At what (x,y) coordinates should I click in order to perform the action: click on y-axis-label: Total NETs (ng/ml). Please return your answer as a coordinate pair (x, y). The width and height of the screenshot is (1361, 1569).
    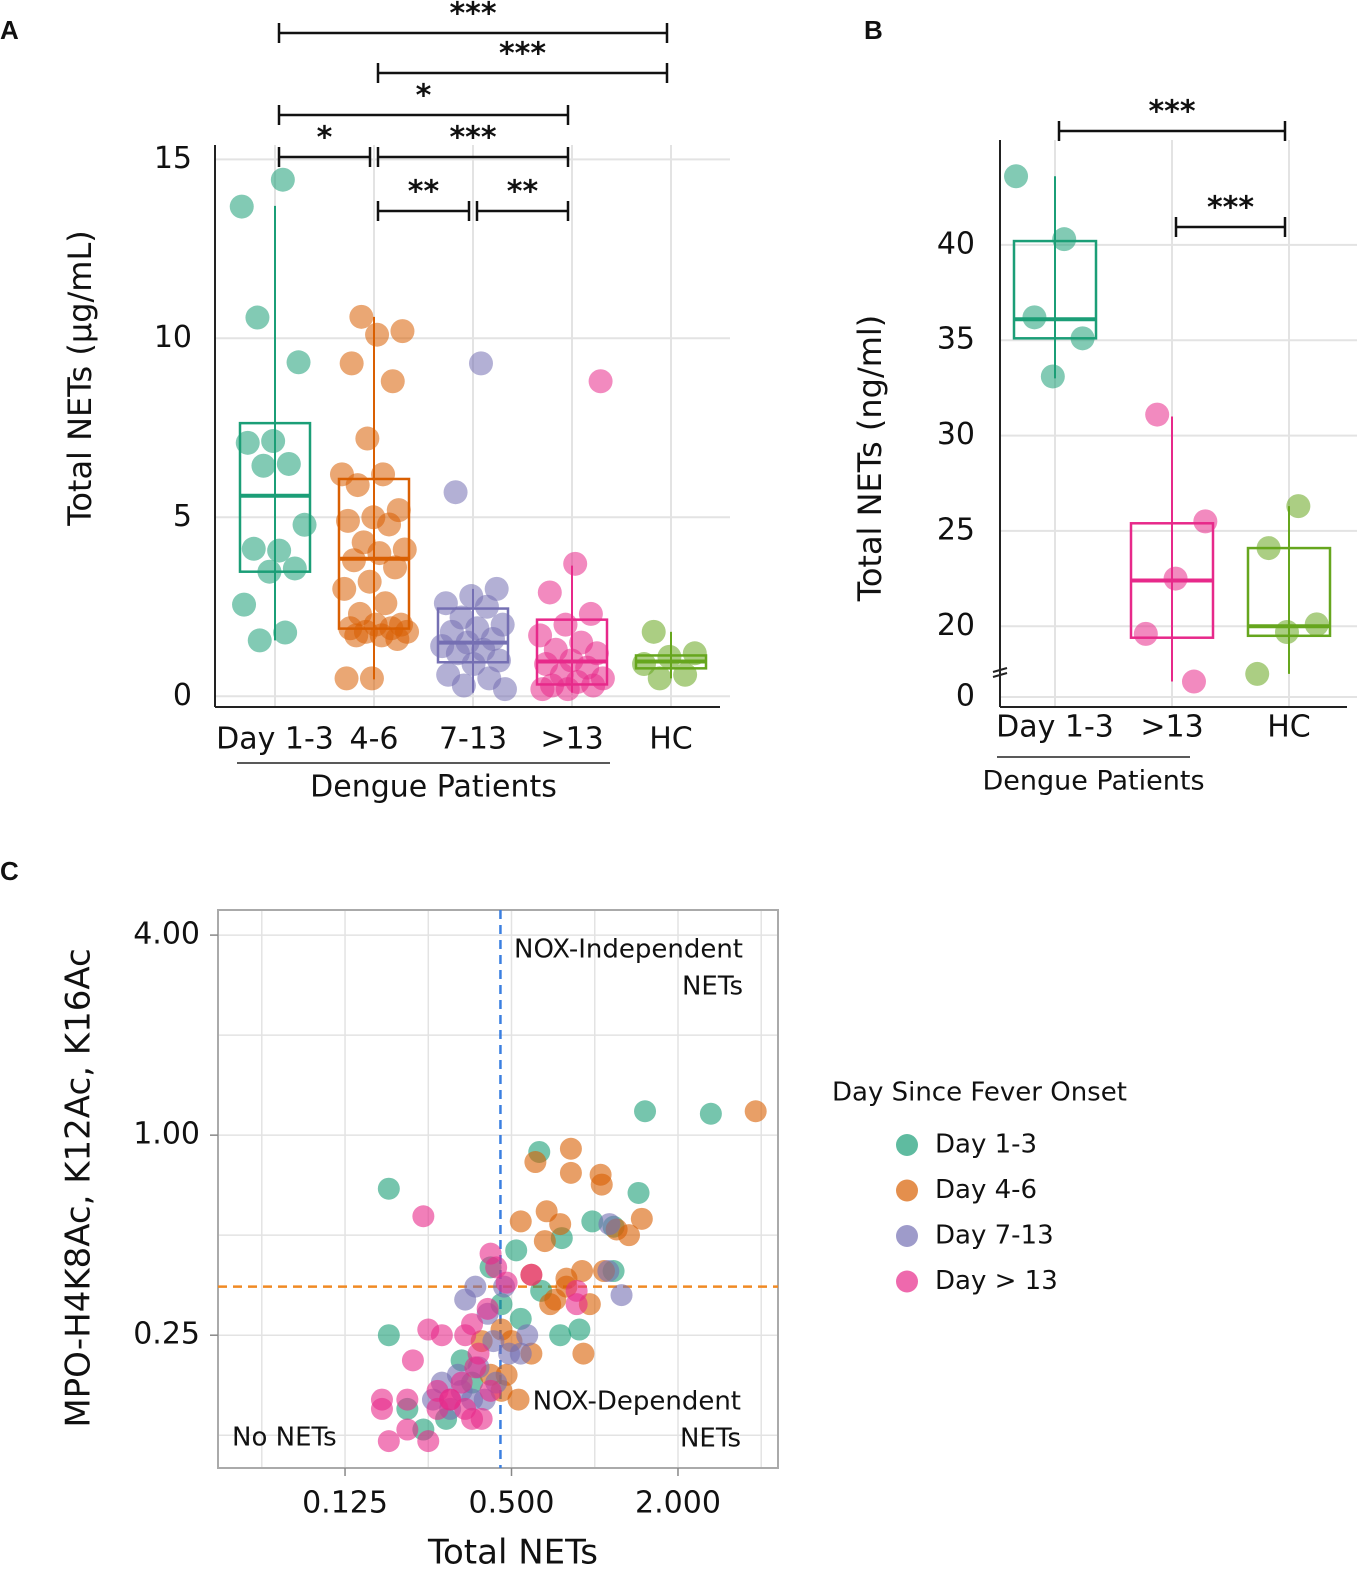
    Looking at the image, I should click on (870, 459).